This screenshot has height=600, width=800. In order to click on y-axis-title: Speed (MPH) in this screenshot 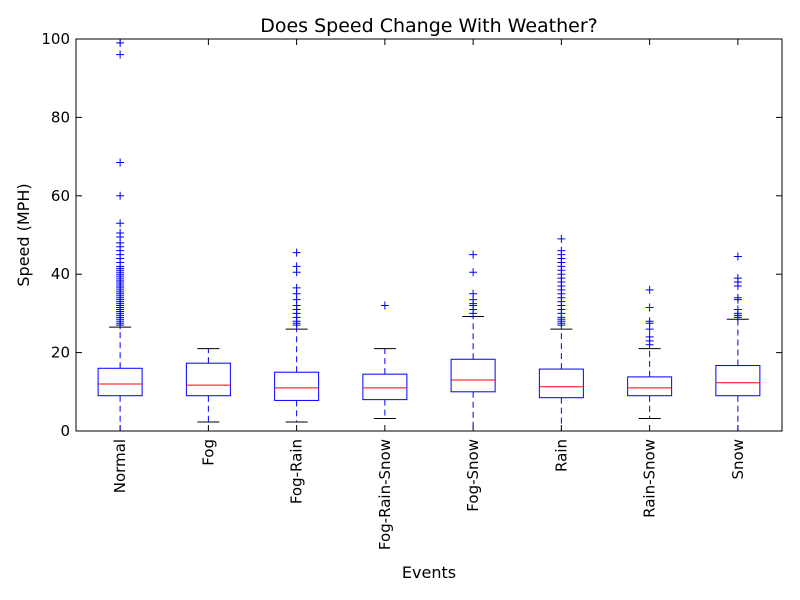, I will do `click(23, 234)`.